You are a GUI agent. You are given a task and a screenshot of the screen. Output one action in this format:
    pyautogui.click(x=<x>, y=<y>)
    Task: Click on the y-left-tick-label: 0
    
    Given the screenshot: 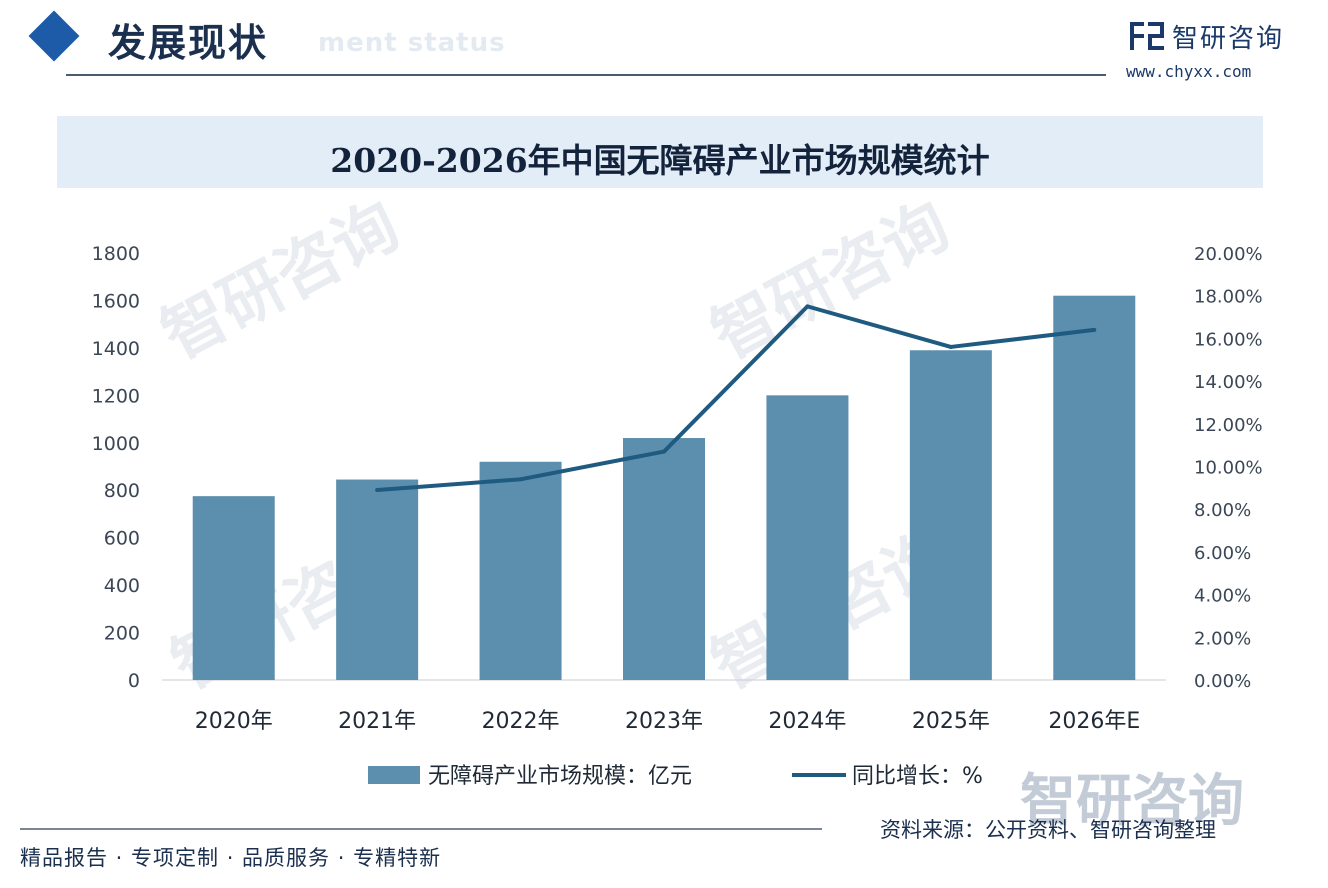 What is the action you would take?
    pyautogui.click(x=134, y=681)
    